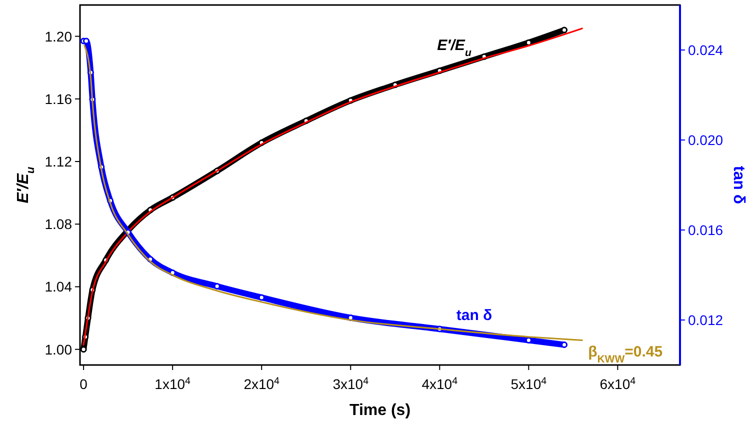  Describe the element at coordinates (440, 384) in the screenshot. I see `x-tick-label: 4x10$^{4}$` at that location.